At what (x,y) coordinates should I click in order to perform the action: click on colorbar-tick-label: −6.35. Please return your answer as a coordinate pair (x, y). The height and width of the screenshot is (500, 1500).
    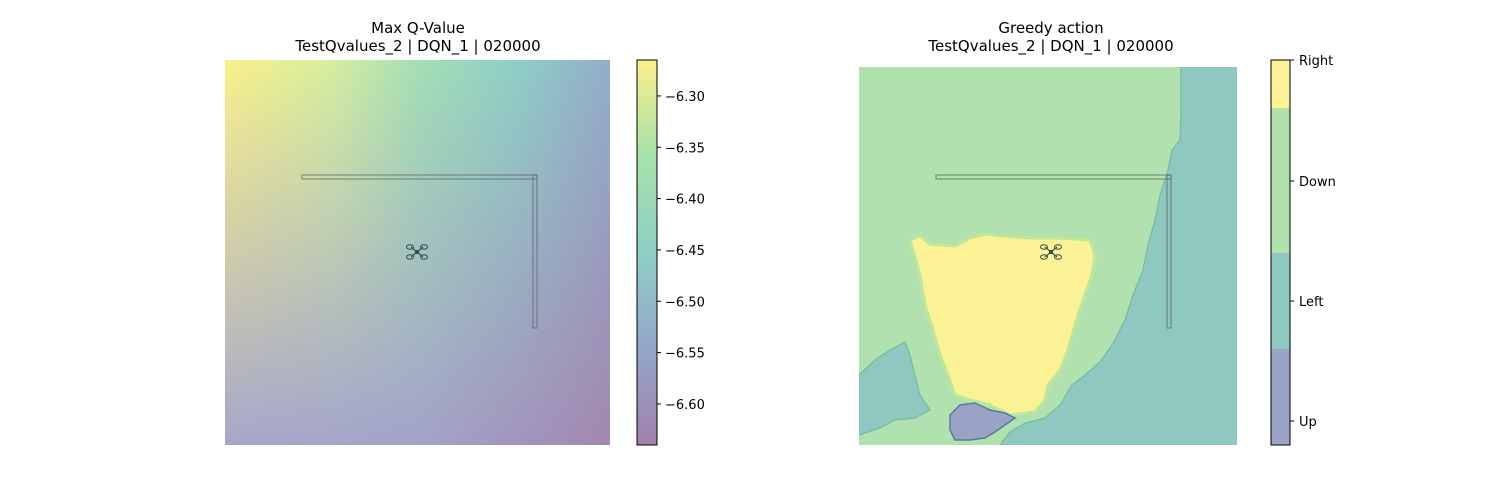
    Looking at the image, I should click on (685, 148).